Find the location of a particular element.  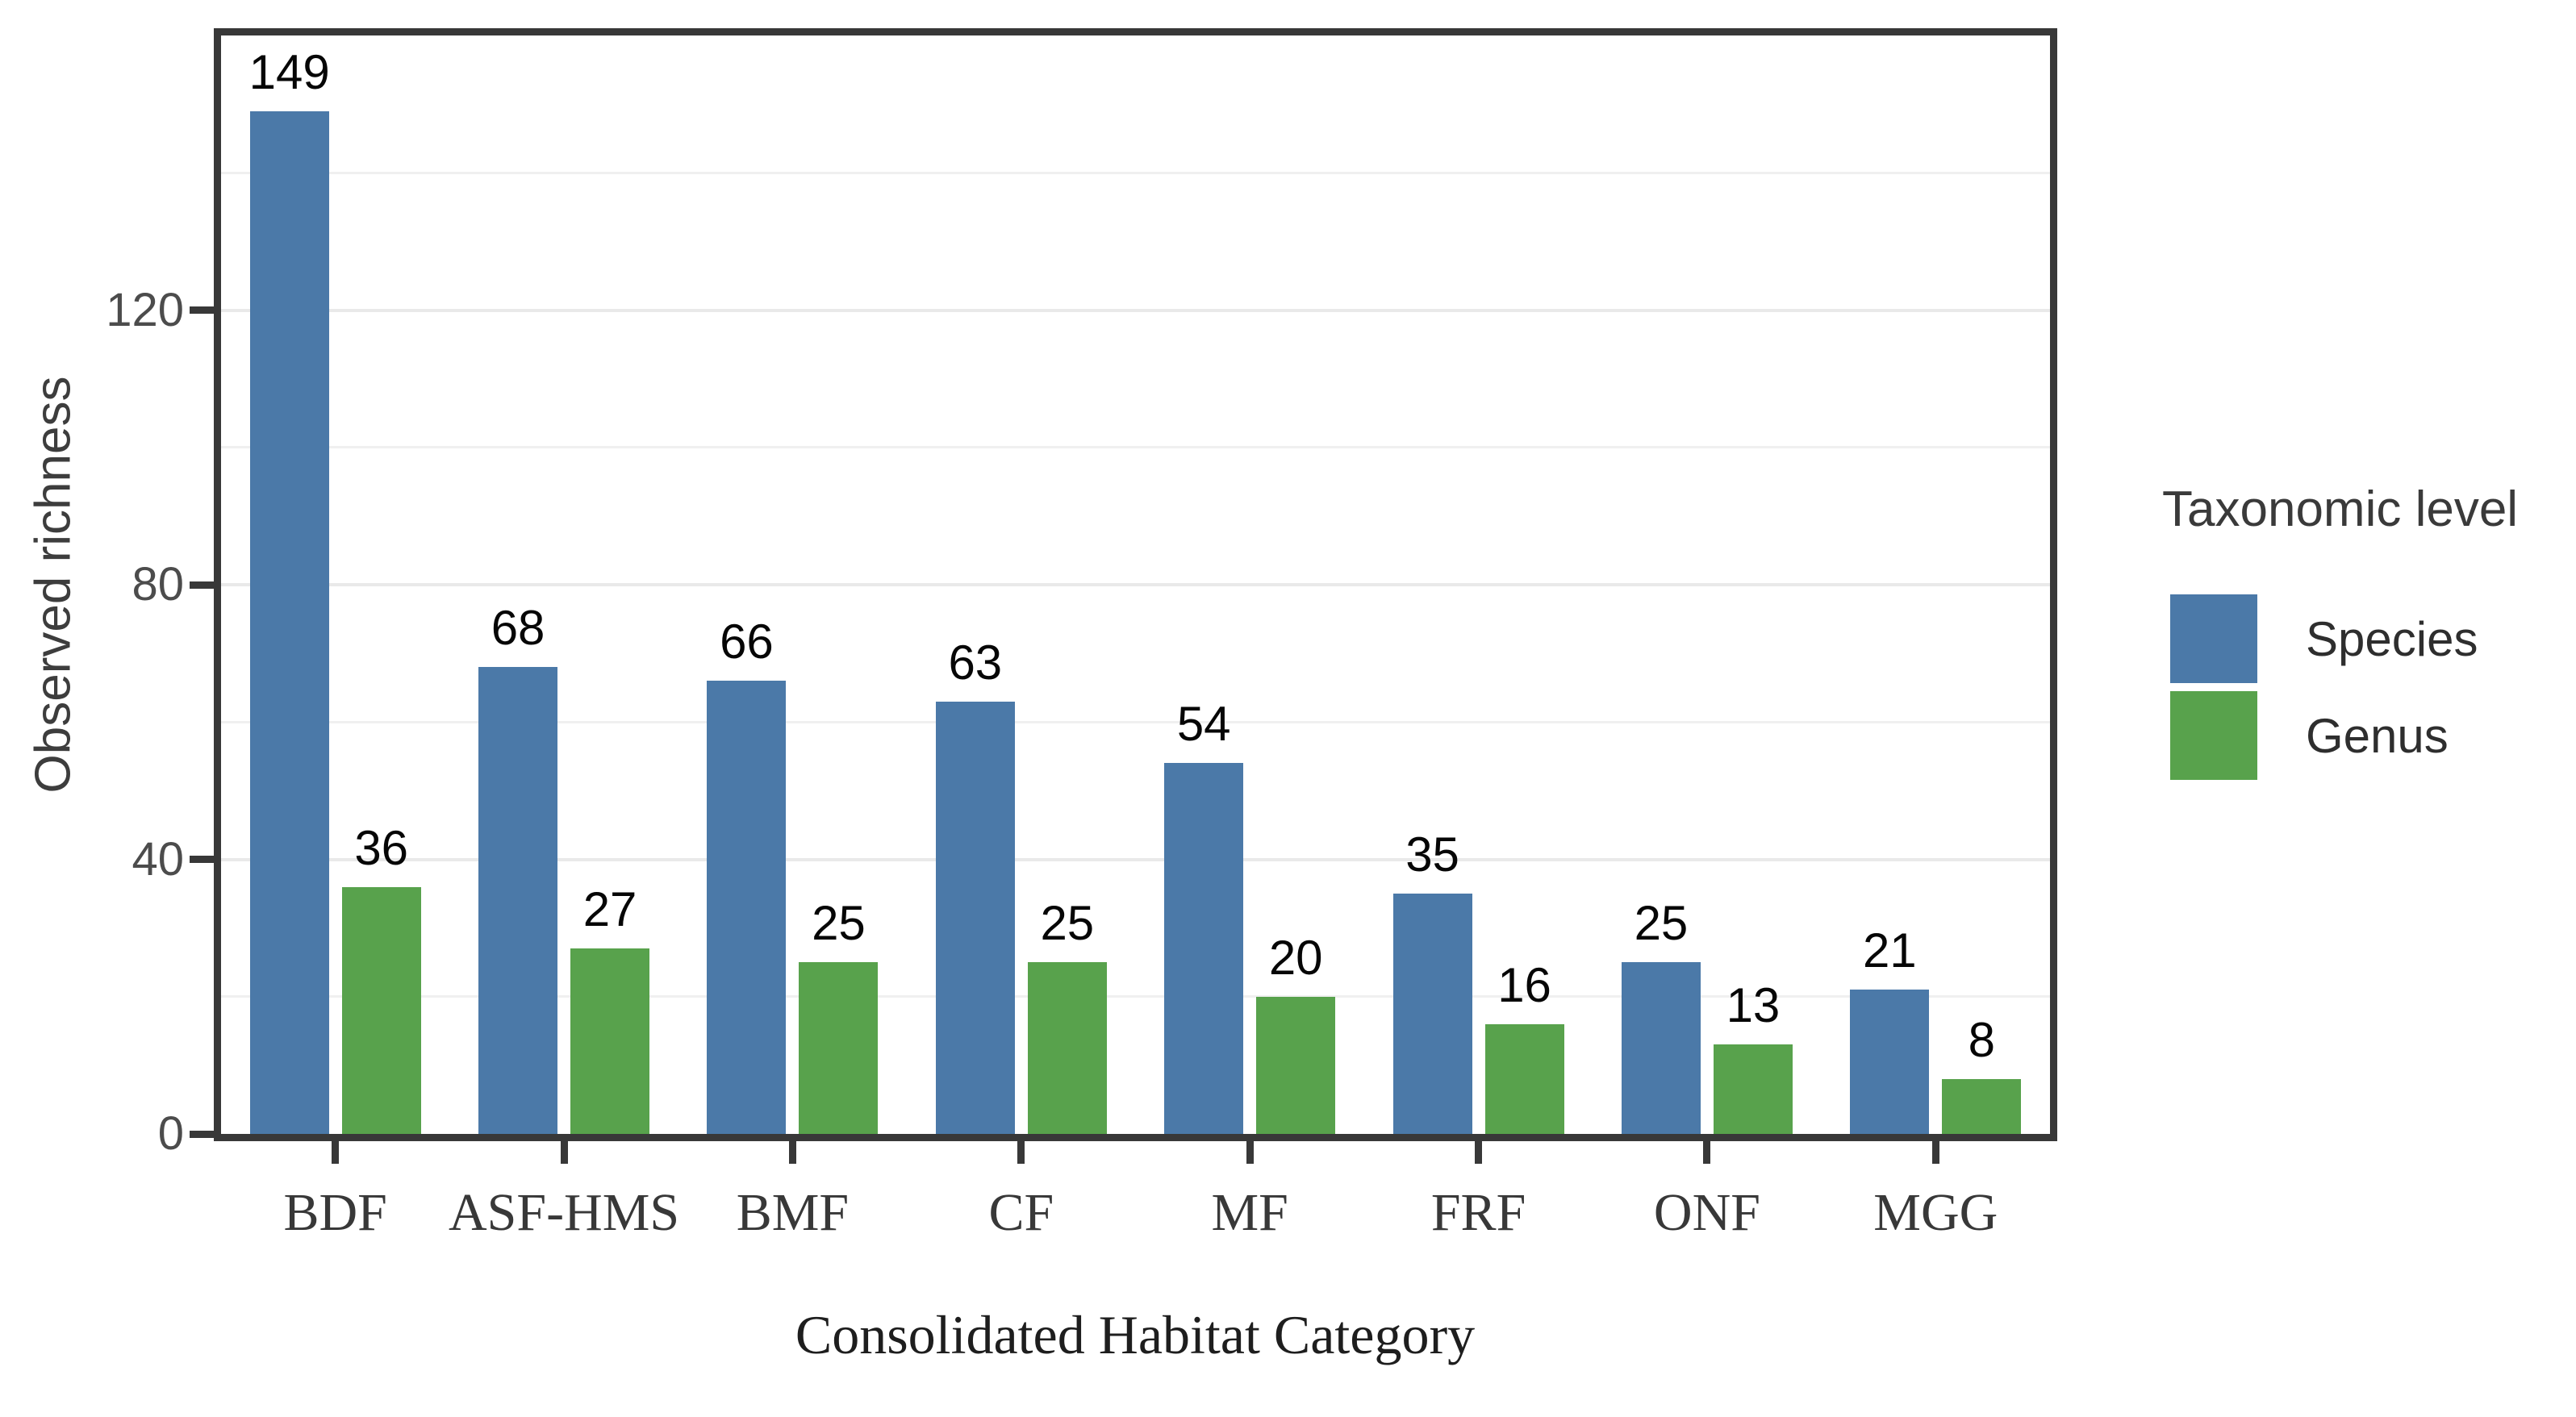

bar-value-label-genus-BDF: 36 is located at coordinates (381, 848).